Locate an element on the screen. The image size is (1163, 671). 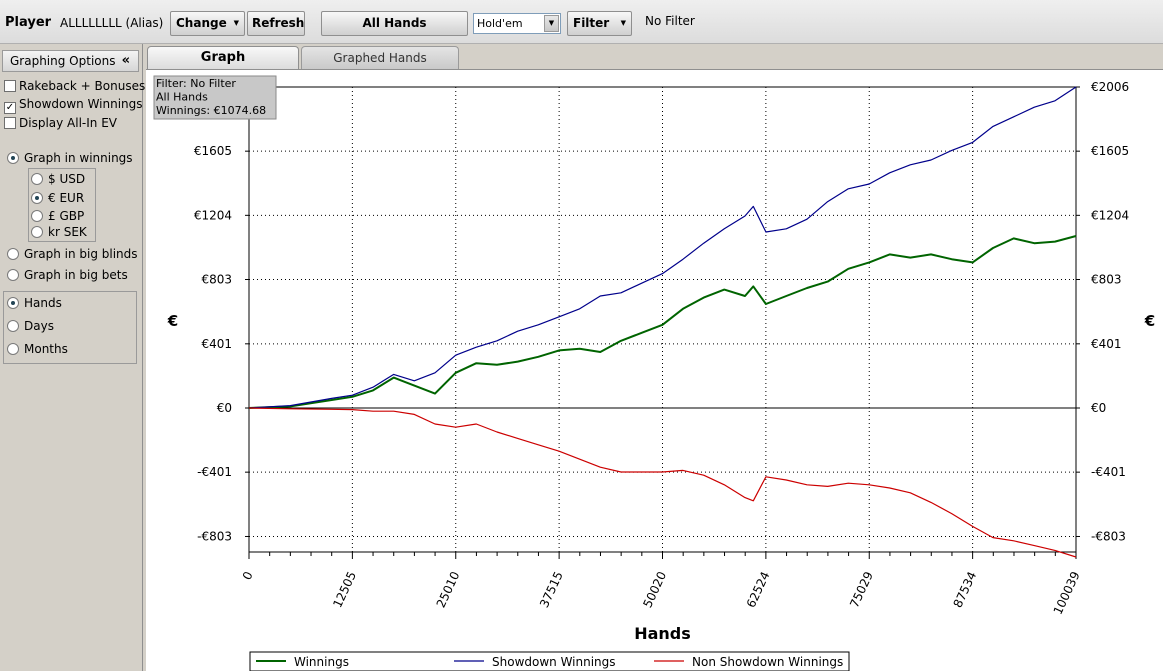
unit-label: Days is located at coordinates (39, 326).